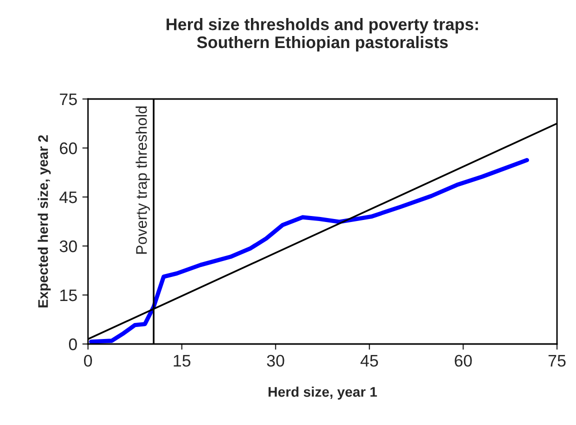 The height and width of the screenshot is (425, 576). What do you see at coordinates (182, 361) in the screenshot?
I see `x-tick-label: 15` at bounding box center [182, 361].